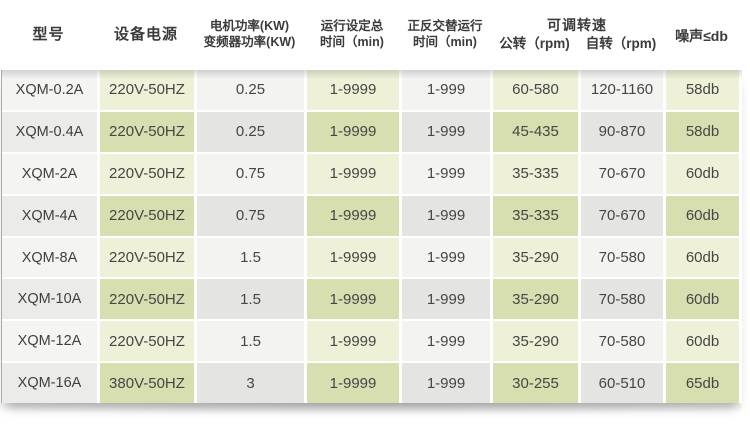 This screenshot has height=436, width=750. I want to click on cell-model: XQM-0.4A, so click(49, 131).